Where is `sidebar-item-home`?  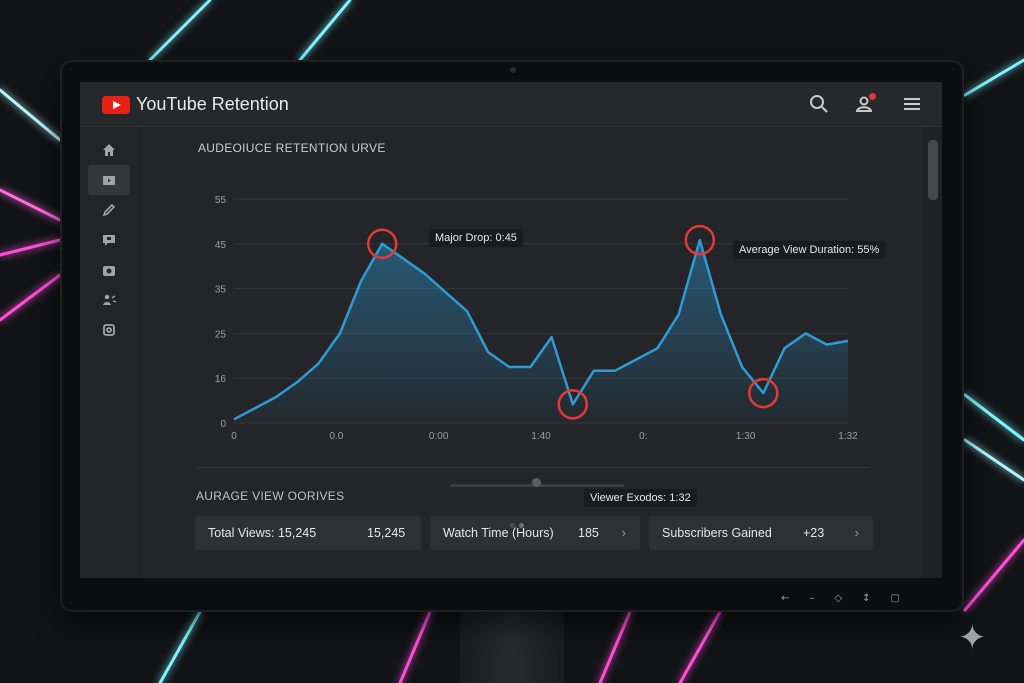 sidebar-item-home is located at coordinates (109, 150).